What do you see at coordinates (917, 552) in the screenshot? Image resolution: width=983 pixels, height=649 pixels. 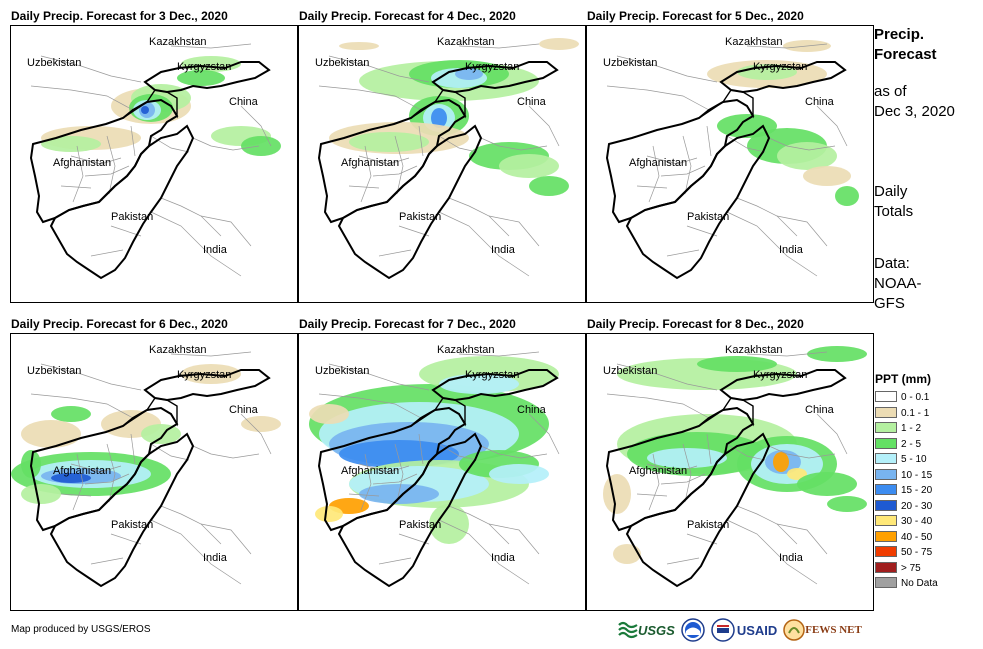 I see `legend-label: 50 - 75` at bounding box center [917, 552].